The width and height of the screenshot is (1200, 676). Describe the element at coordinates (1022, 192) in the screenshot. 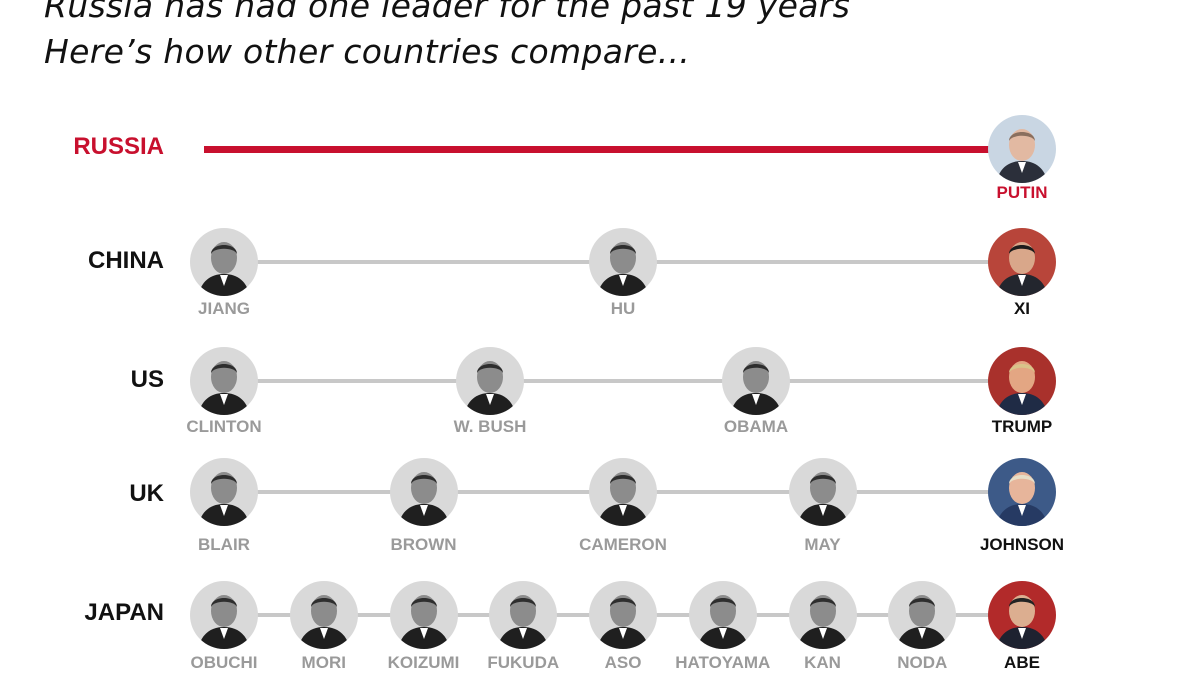

I see `leader-name: PUTIN` at that location.